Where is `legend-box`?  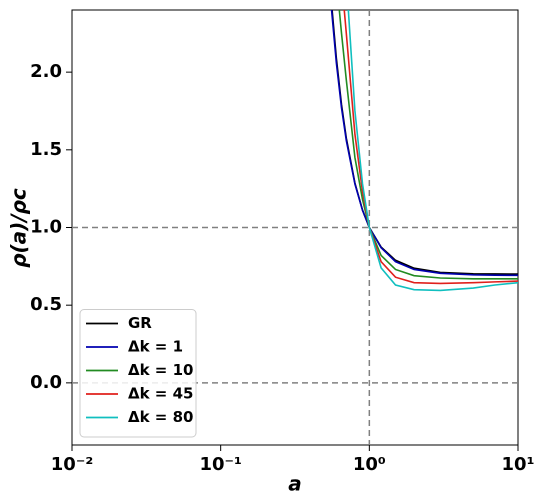 legend-box is located at coordinates (138, 373).